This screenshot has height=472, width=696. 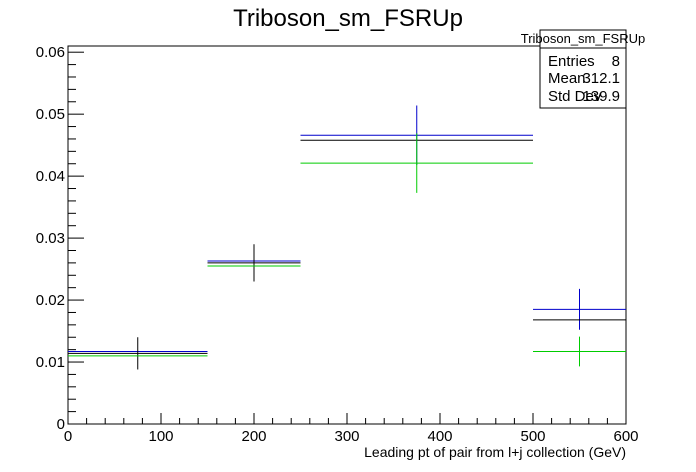 I want to click on chart-title: Triboson_sm_FSRUp, so click(x=348, y=18).